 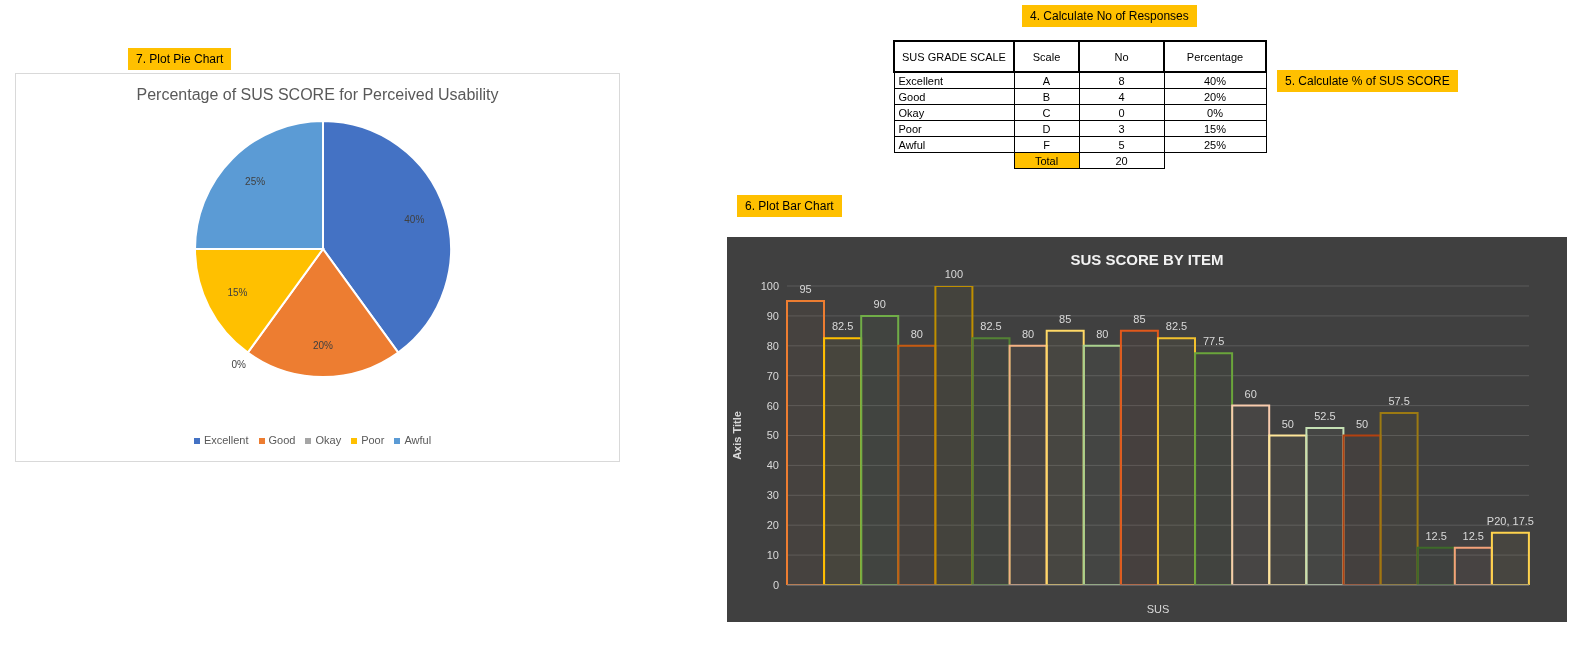 I want to click on legend-label: Poor, so click(x=372, y=440).